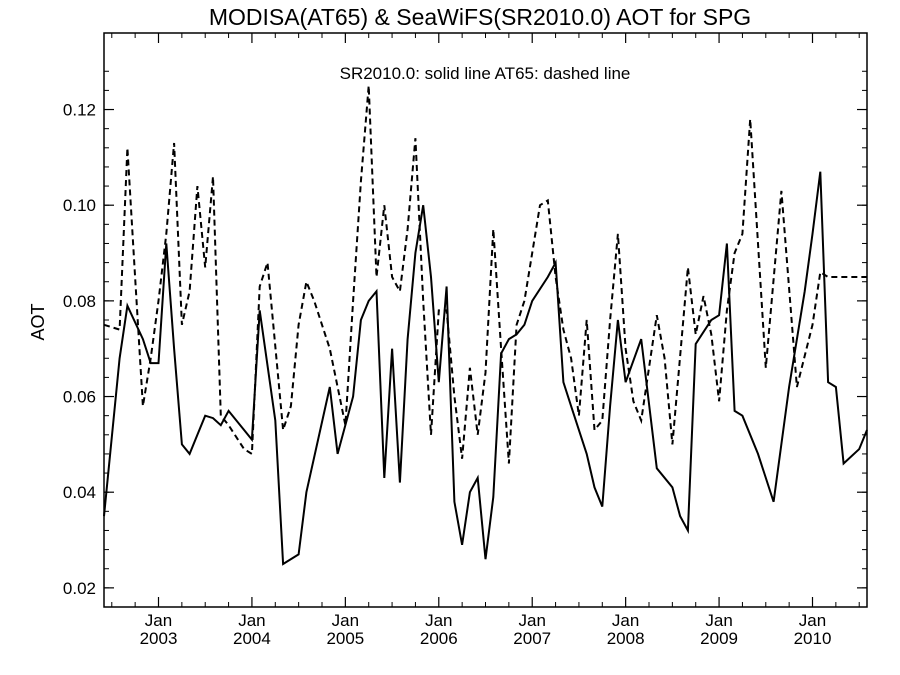  I want to click on chart-annotation: SR2010.0: solid line AT65: dashed line, so click(485, 73).